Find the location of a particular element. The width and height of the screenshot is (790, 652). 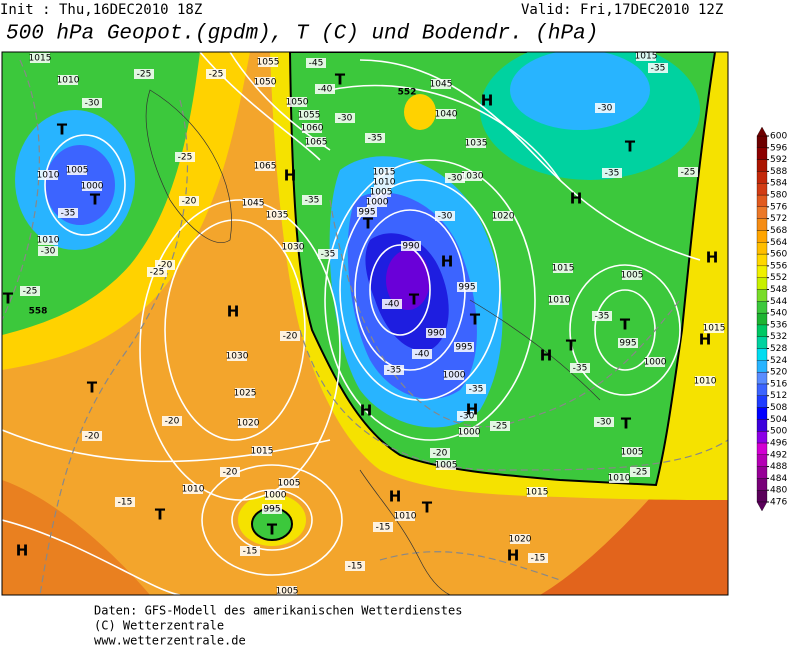

field-cyan is located at coordinates (580, 91).